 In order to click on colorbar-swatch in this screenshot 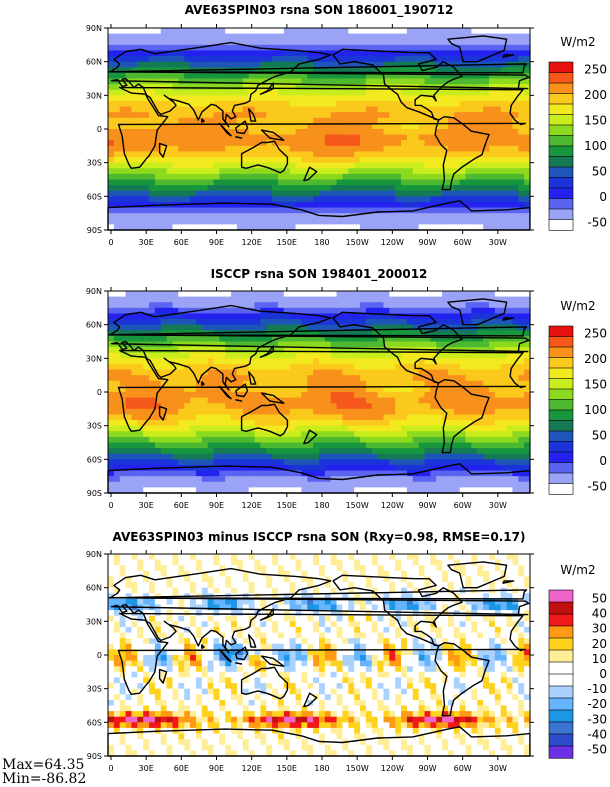, I will do `click(561, 99)`.